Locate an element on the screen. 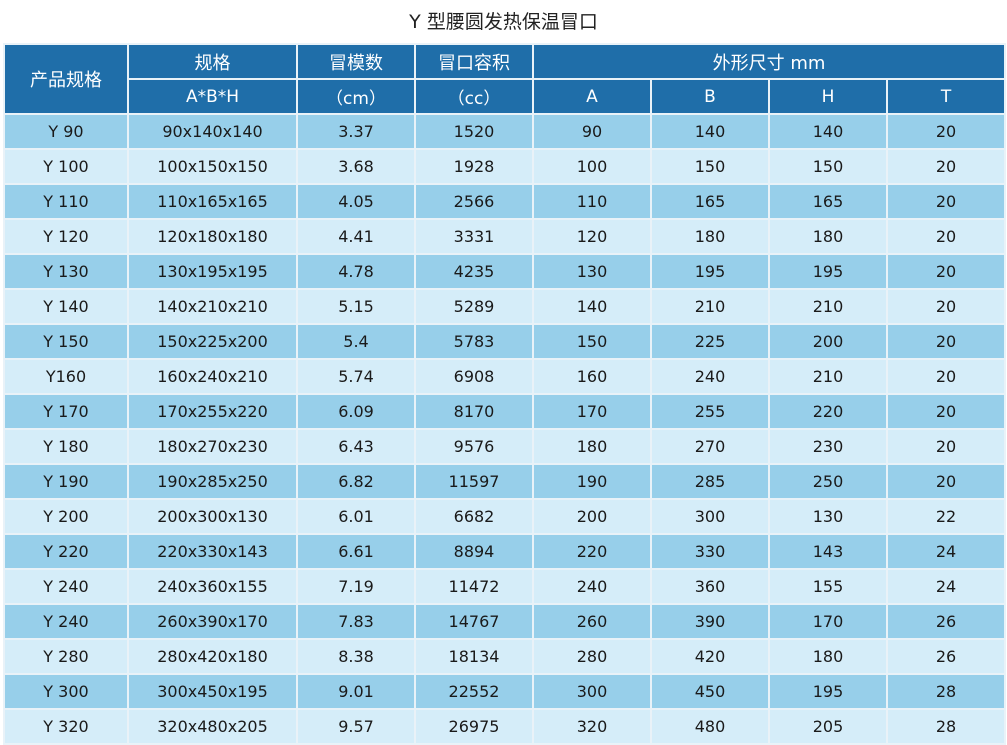 This screenshot has height=745, width=1007. cell-a: 120 is located at coordinates (592, 236).